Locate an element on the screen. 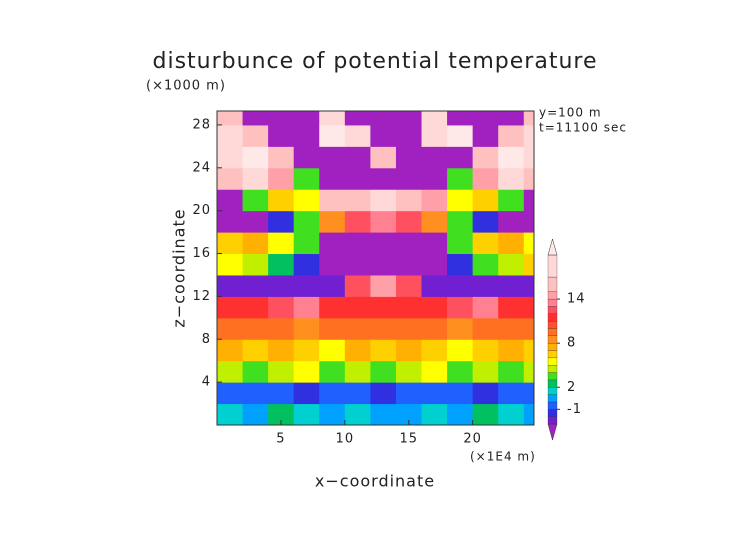 The height and width of the screenshot is (536, 752). x-axis-label: x−coordinate is located at coordinates (375, 481).